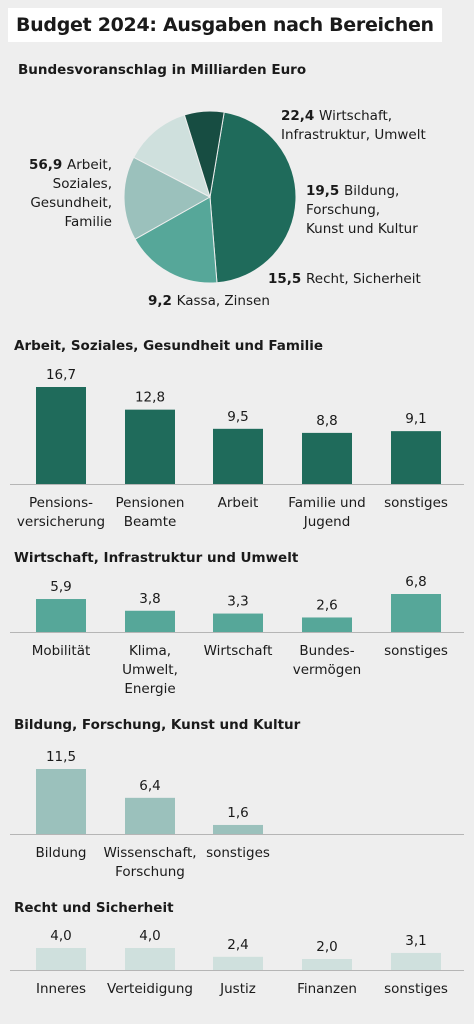 The width and height of the screenshot is (474, 1024). Describe the element at coordinates (300, 116) in the screenshot. I see `pie-value-label: 22,4` at that location.